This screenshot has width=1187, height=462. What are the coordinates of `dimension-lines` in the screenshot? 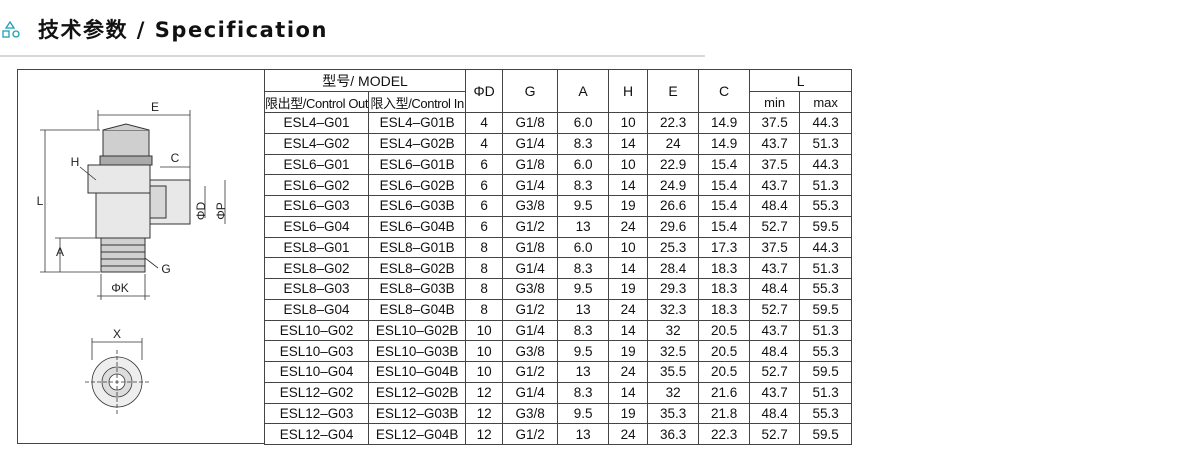 It's located at (133, 262).